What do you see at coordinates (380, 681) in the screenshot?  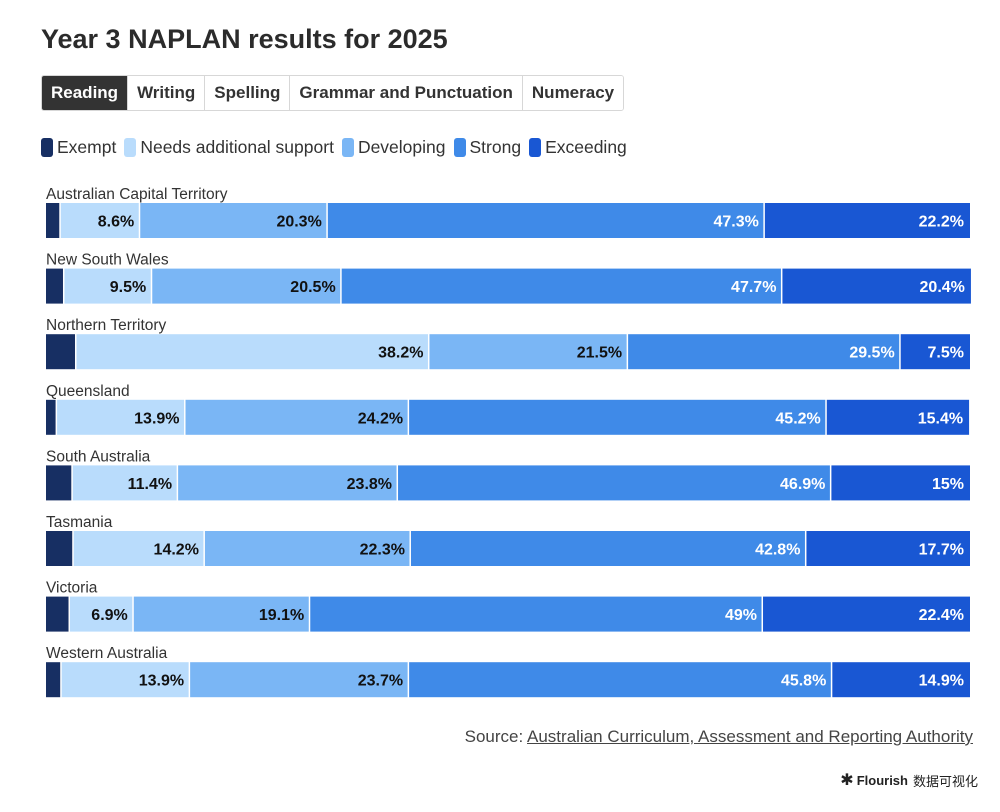 I see `data-label: 23.7%` at bounding box center [380, 681].